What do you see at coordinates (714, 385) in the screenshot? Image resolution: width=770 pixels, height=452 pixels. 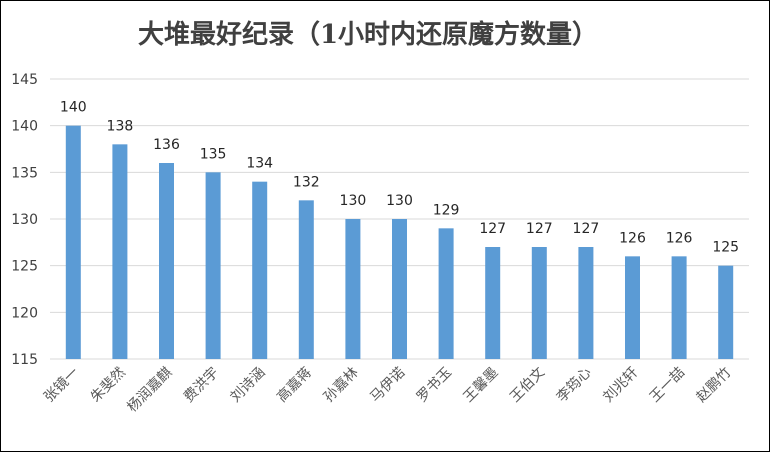 I see `category-label: 赵鹏竹` at bounding box center [714, 385].